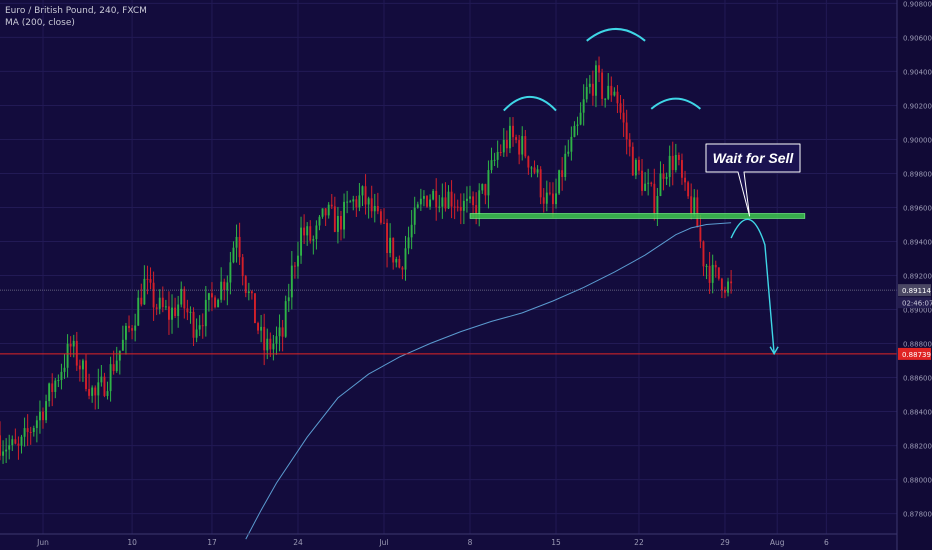 The width and height of the screenshot is (932, 550). I want to click on y-tick-label: 0.88000, so click(917, 481).